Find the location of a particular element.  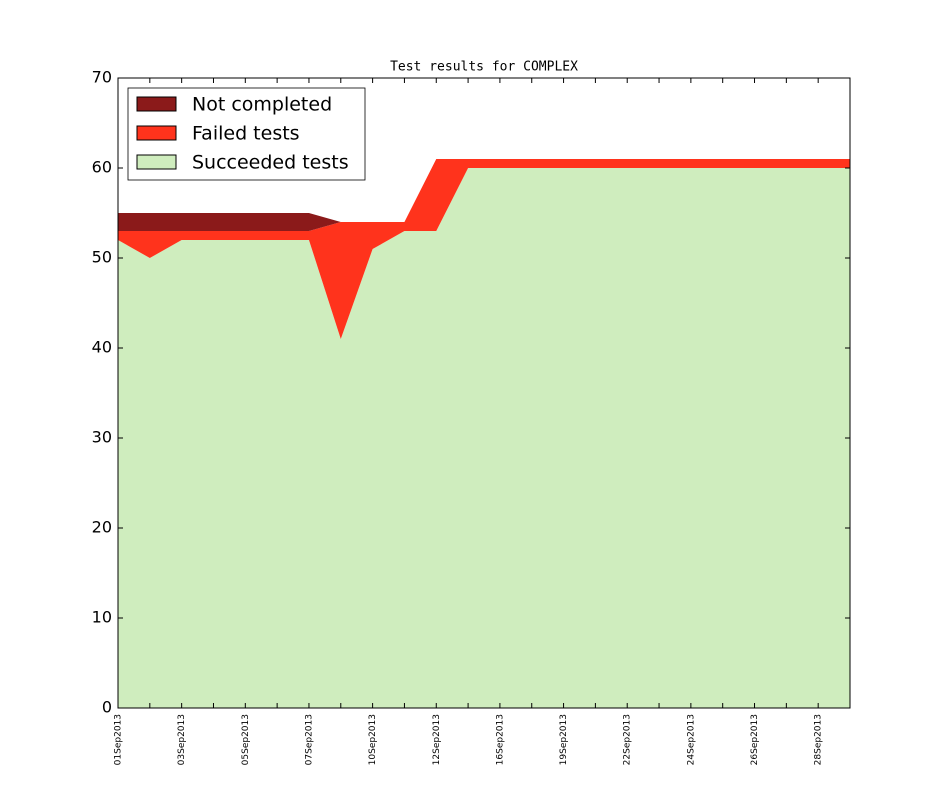

y-tick-label: 20 is located at coordinates (102, 527).